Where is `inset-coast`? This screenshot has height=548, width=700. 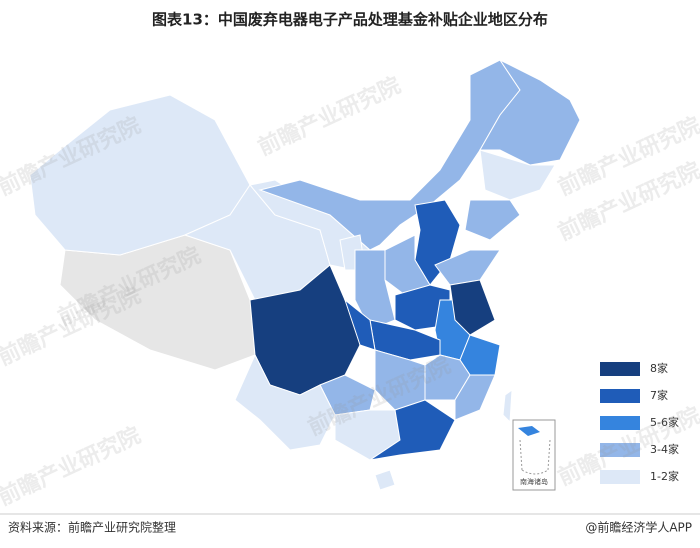 inset-coast is located at coordinates (529, 431).